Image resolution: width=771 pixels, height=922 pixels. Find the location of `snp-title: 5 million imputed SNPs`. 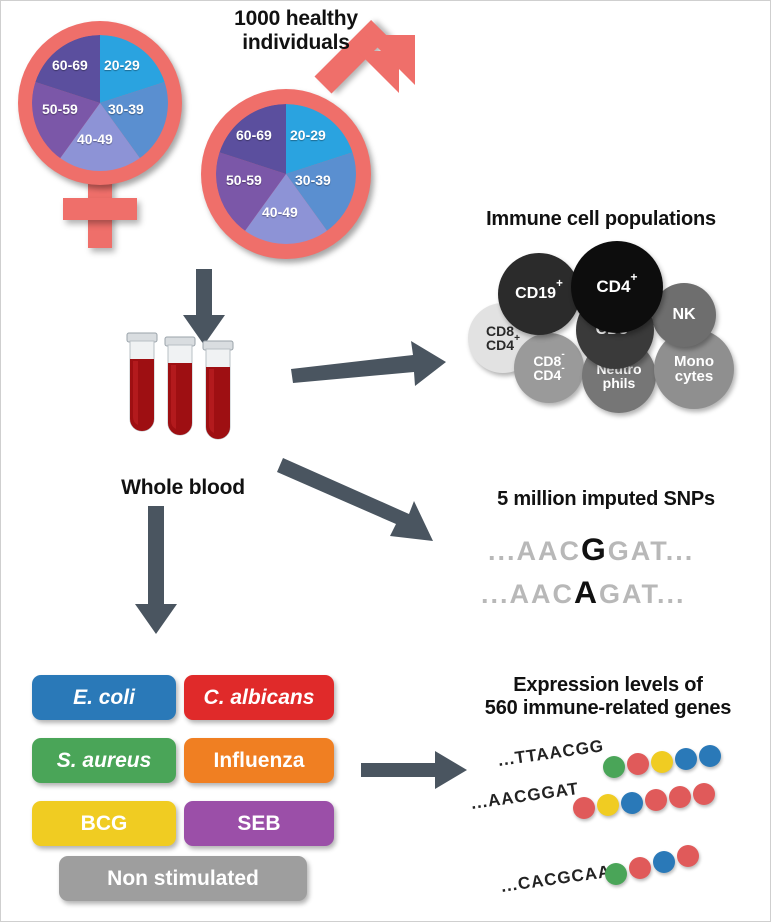

snp-title: 5 million imputed SNPs is located at coordinates (606, 499).